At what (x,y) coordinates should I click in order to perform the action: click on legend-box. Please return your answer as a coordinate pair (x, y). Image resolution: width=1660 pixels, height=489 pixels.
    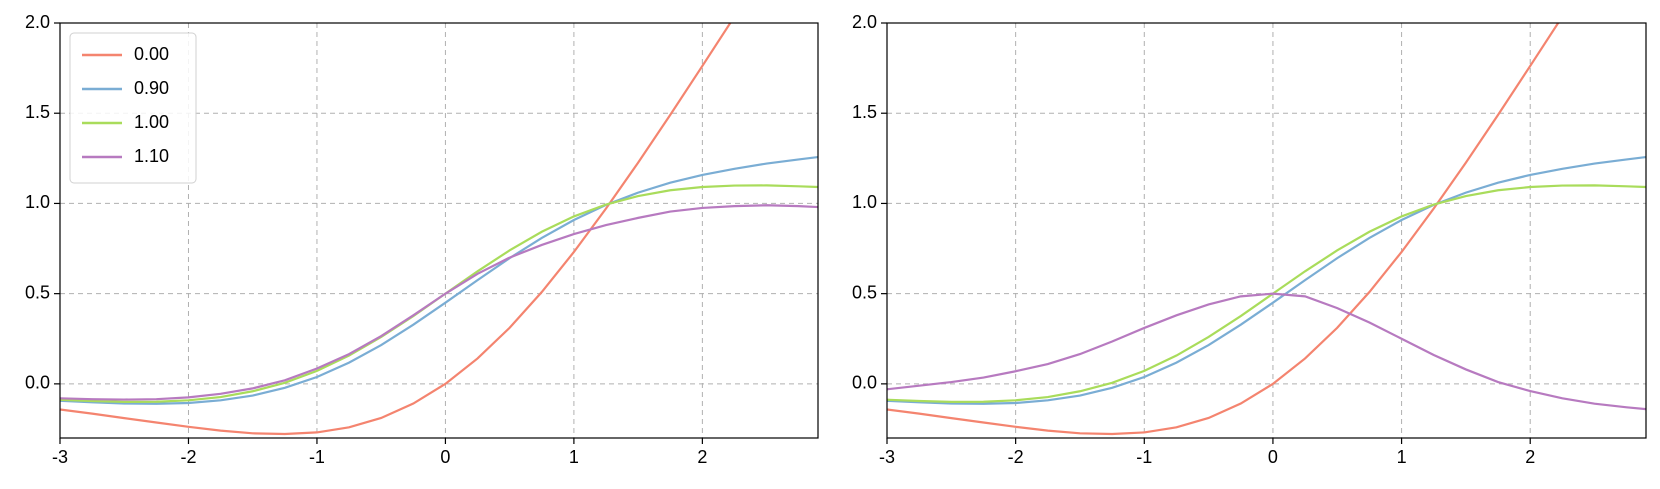
    Looking at the image, I should click on (133, 108).